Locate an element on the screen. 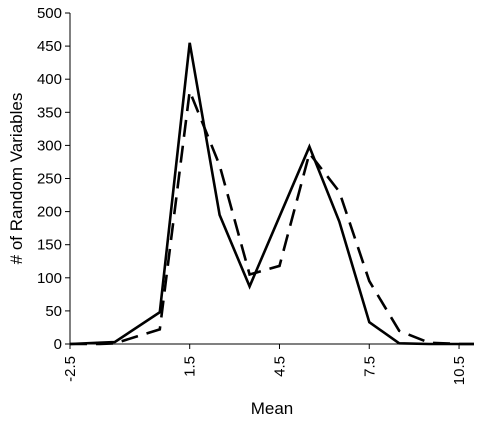  y-tick-label: 0 is located at coordinates (58, 344).